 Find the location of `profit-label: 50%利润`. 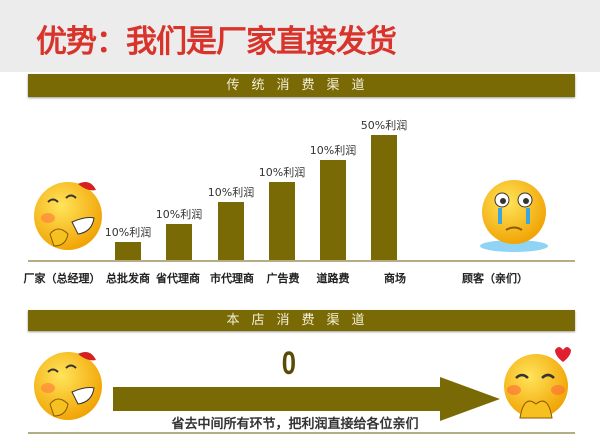

profit-label: 50%利润 is located at coordinates (384, 125).